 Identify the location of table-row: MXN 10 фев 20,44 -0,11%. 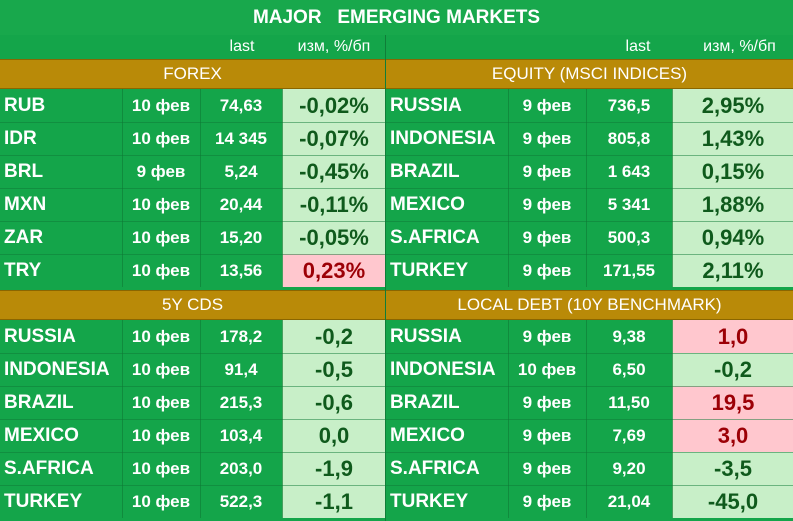
(192, 204).